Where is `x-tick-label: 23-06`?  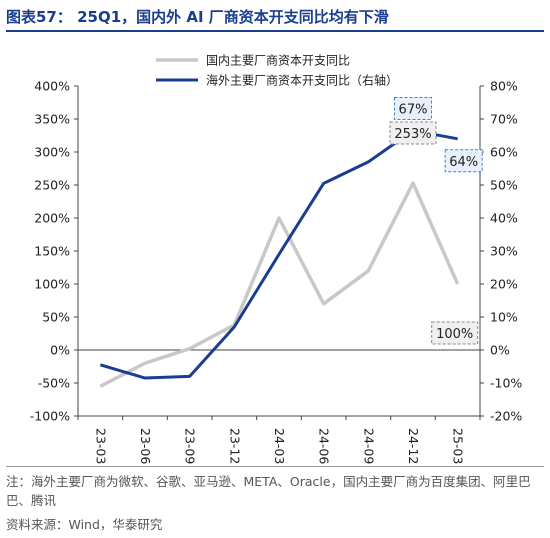 x-tick-label: 23-06 is located at coordinates (145, 446).